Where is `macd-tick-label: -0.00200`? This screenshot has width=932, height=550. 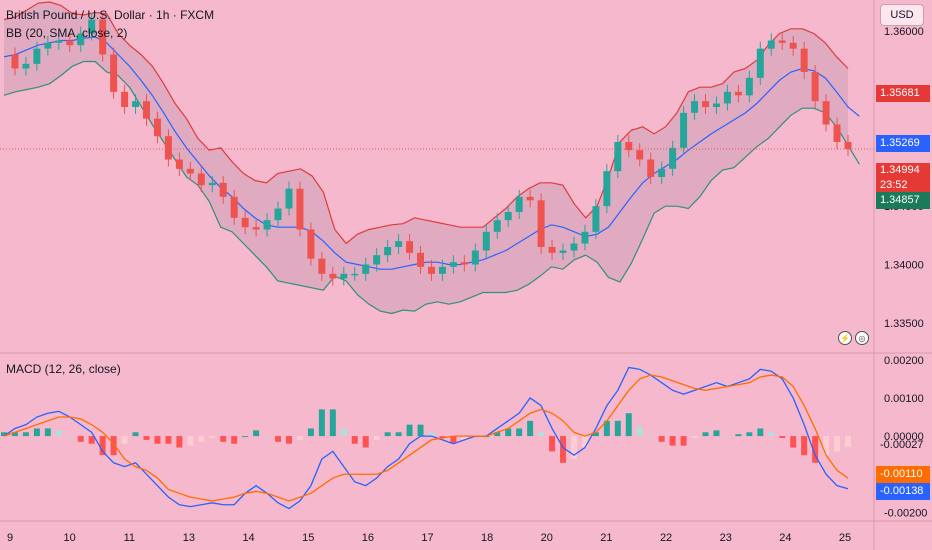 macd-tick-label: -0.00200 is located at coordinates (905, 513).